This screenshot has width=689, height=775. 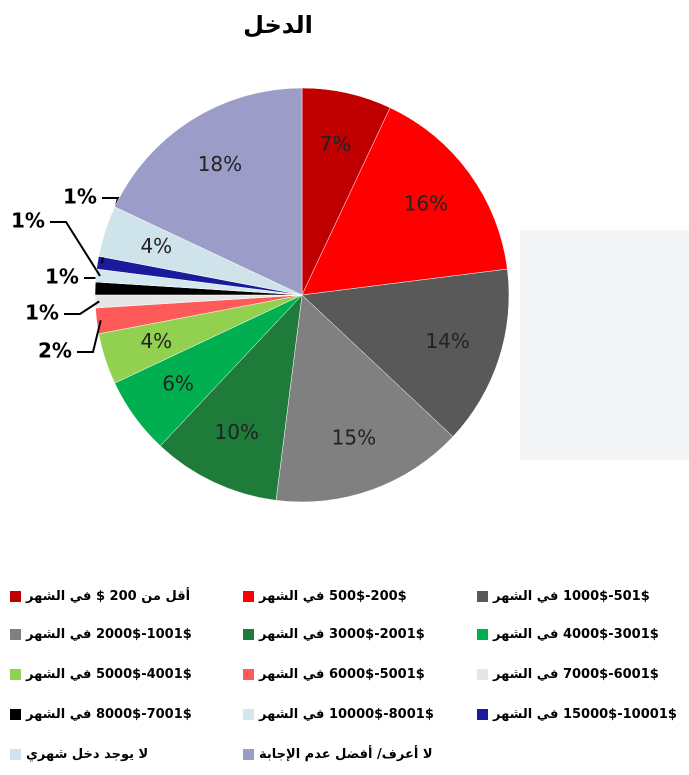 I want to click on data-label: 16%, so click(x=426, y=203).